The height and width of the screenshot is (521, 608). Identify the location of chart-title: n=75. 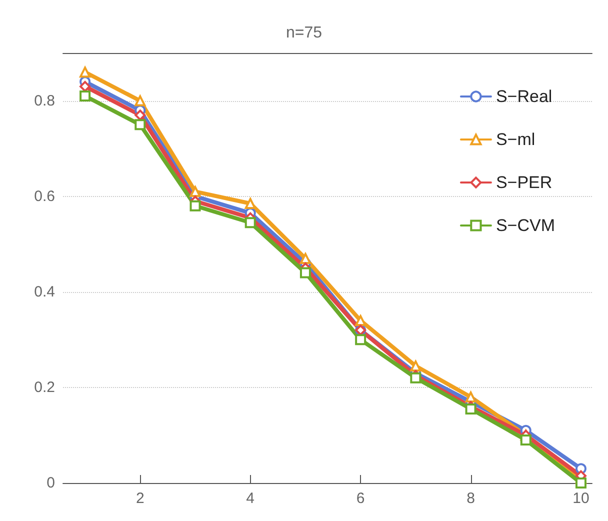
(304, 33).